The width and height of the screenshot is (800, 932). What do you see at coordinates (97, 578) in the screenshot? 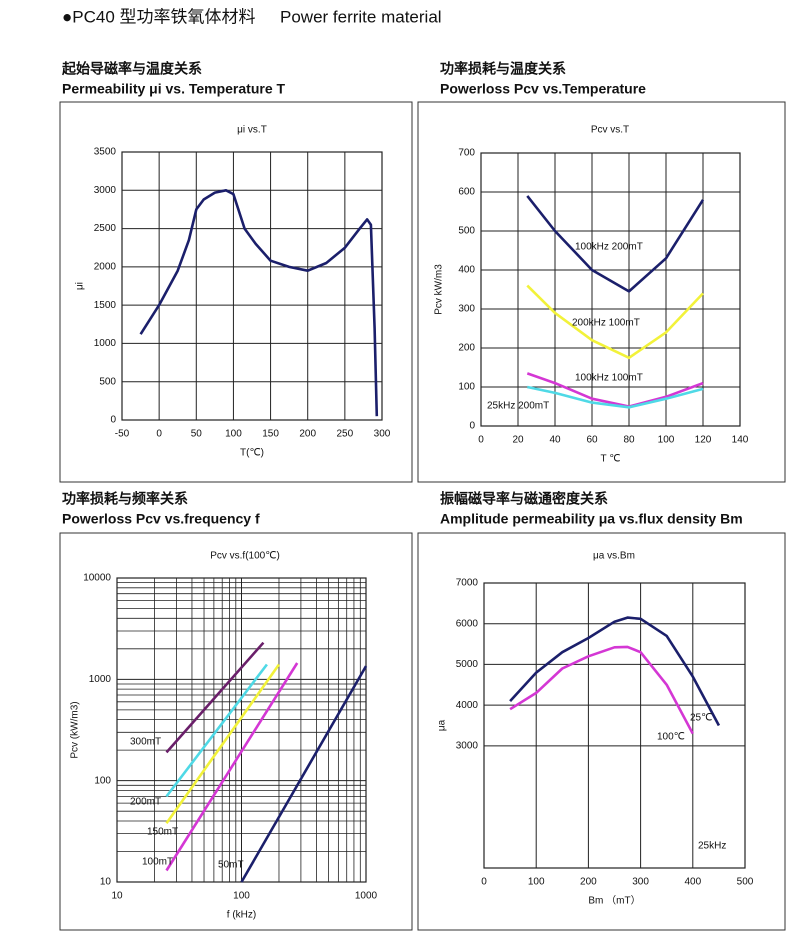
I see `y-tick-label: 10000` at bounding box center [97, 578].